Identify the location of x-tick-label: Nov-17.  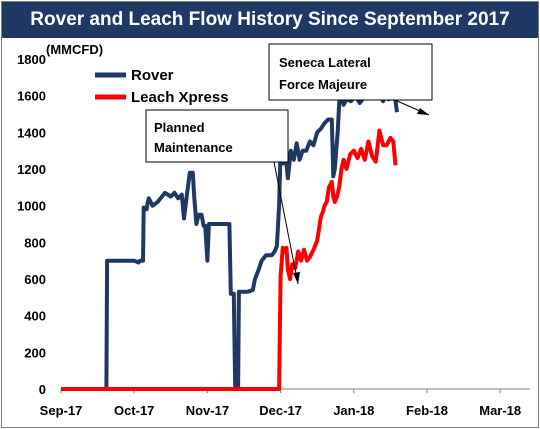
(207, 410).